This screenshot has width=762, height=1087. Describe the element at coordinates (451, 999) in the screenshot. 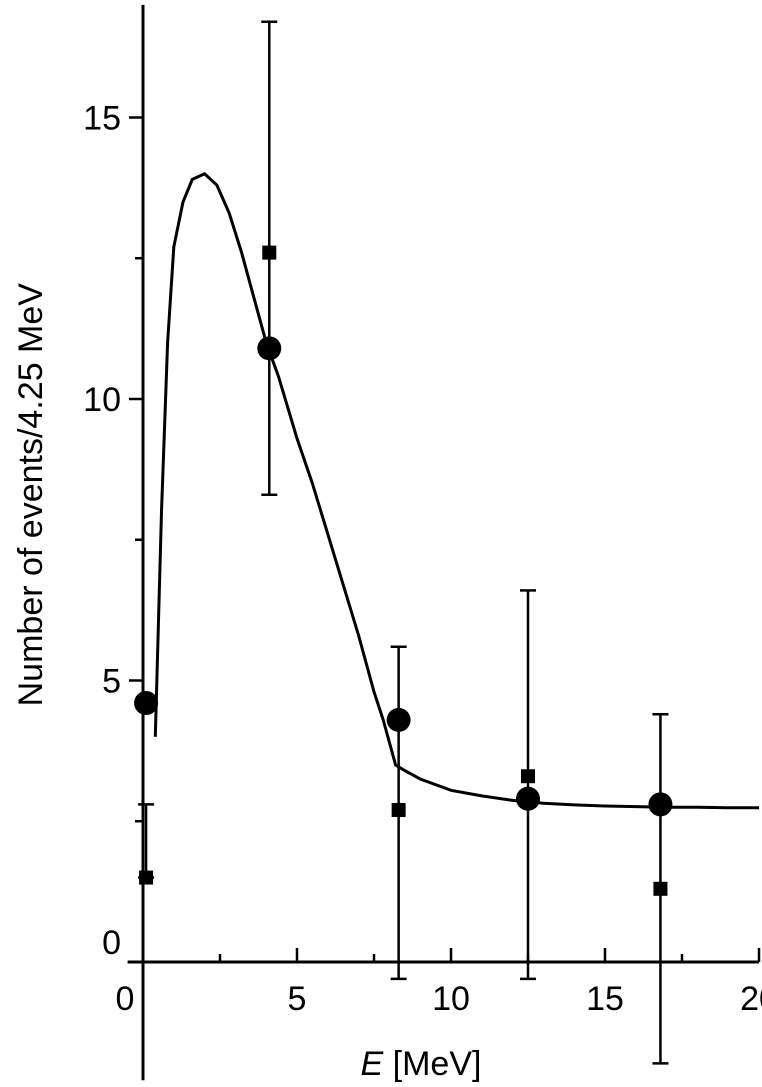

I see `x-tick-label: 10` at that location.